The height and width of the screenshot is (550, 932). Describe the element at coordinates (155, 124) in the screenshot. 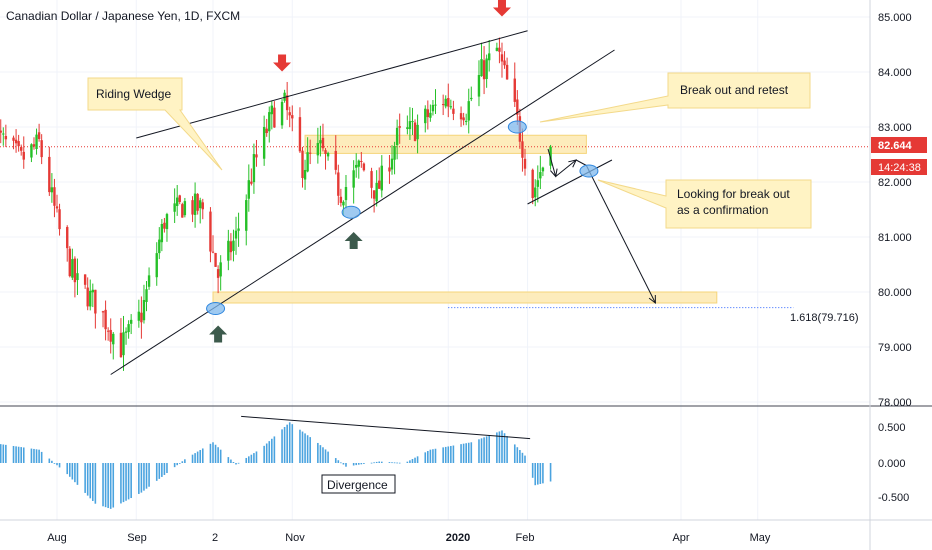

I see `callout-riding-wedge: Riding Wedge` at that location.